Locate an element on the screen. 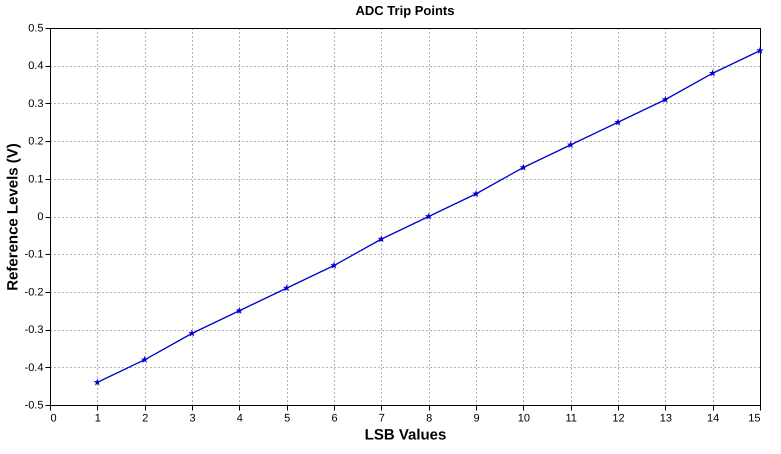  x-tick-label: 4 is located at coordinates (239, 418).